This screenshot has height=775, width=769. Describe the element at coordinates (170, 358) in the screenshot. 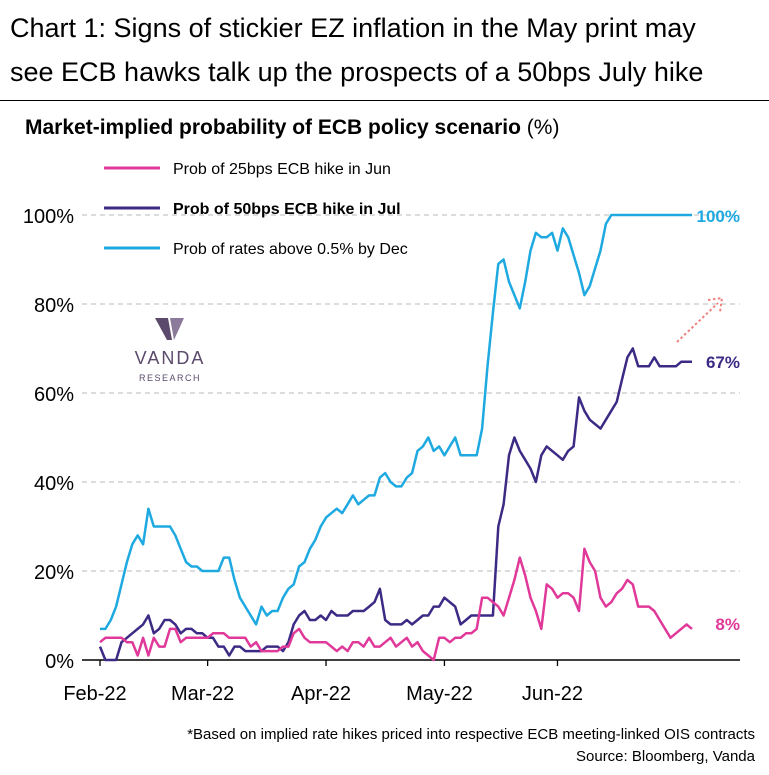

I see `logo-wordmark: VANDA` at that location.